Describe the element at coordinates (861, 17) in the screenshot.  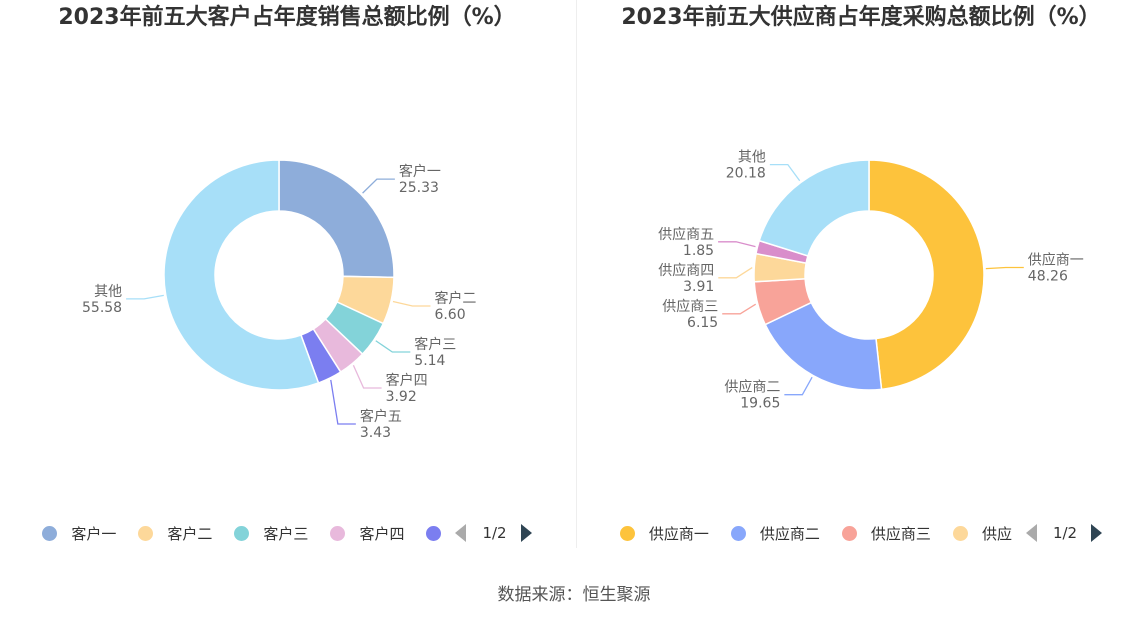
I see `supplier-chart-title: 2023年前五大供应商占年度采购总额比例（%）` at that location.